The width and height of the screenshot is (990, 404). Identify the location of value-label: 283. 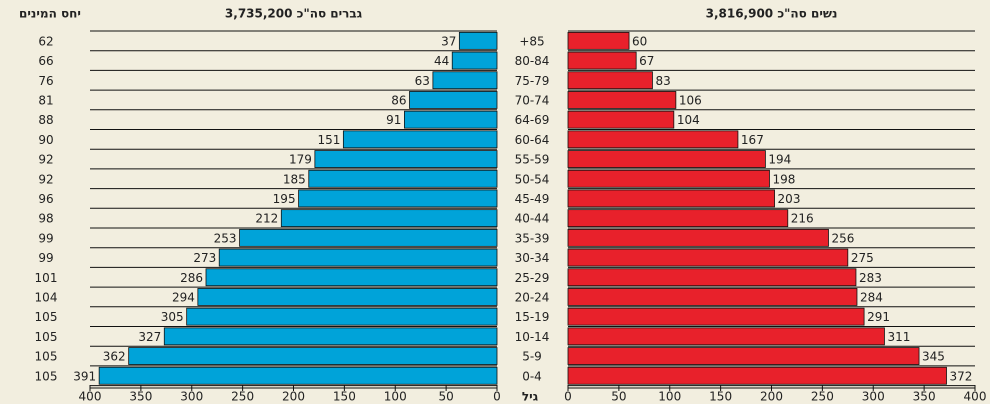
(870, 278).